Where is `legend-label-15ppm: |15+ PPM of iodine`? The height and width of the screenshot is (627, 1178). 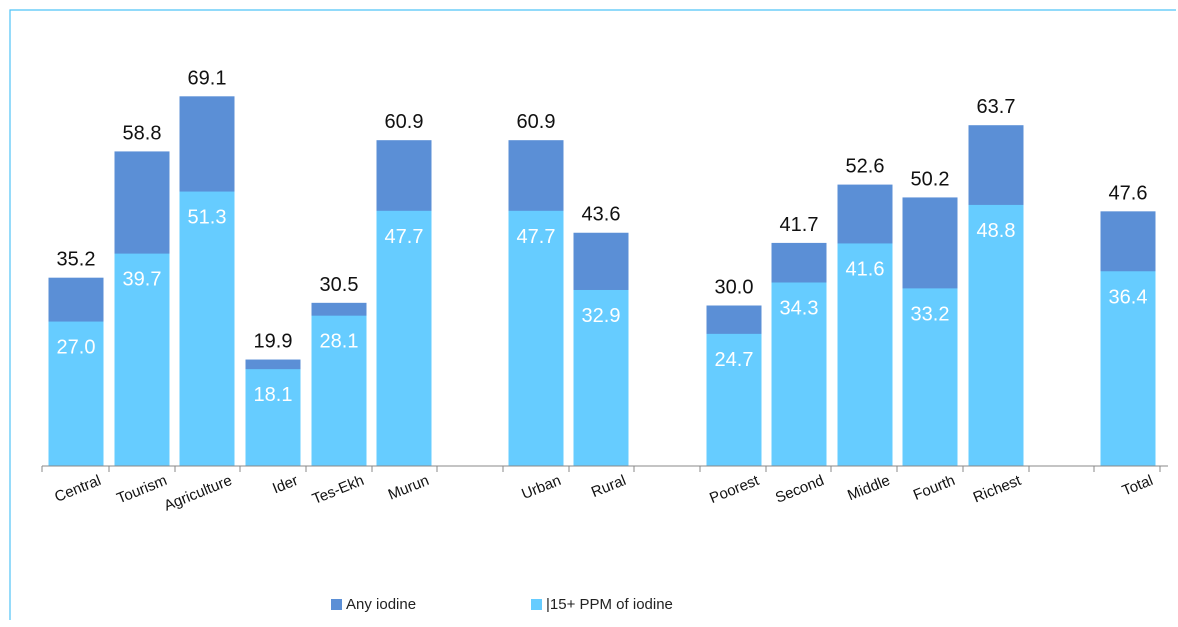
legend-label-15ppm: |15+ PPM of iodine is located at coordinates (609, 604).